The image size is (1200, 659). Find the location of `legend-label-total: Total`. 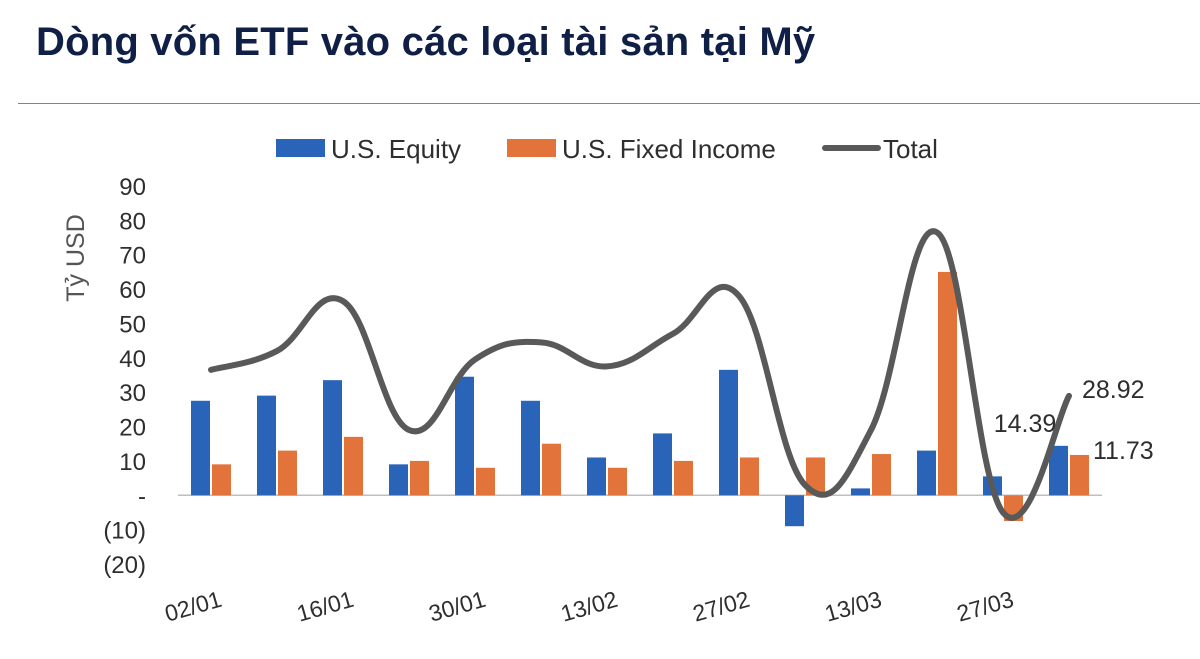

legend-label-total: Total is located at coordinates (910, 149).